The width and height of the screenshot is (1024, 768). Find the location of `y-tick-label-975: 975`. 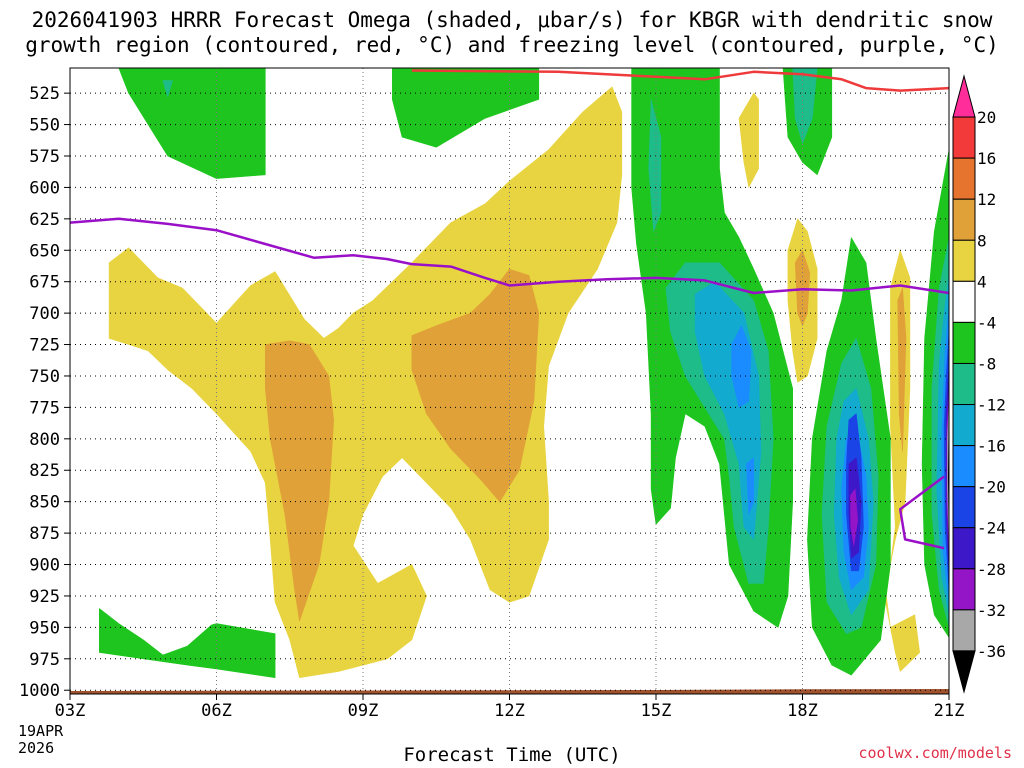

y-tick-label-975: 975 is located at coordinates (44, 660).